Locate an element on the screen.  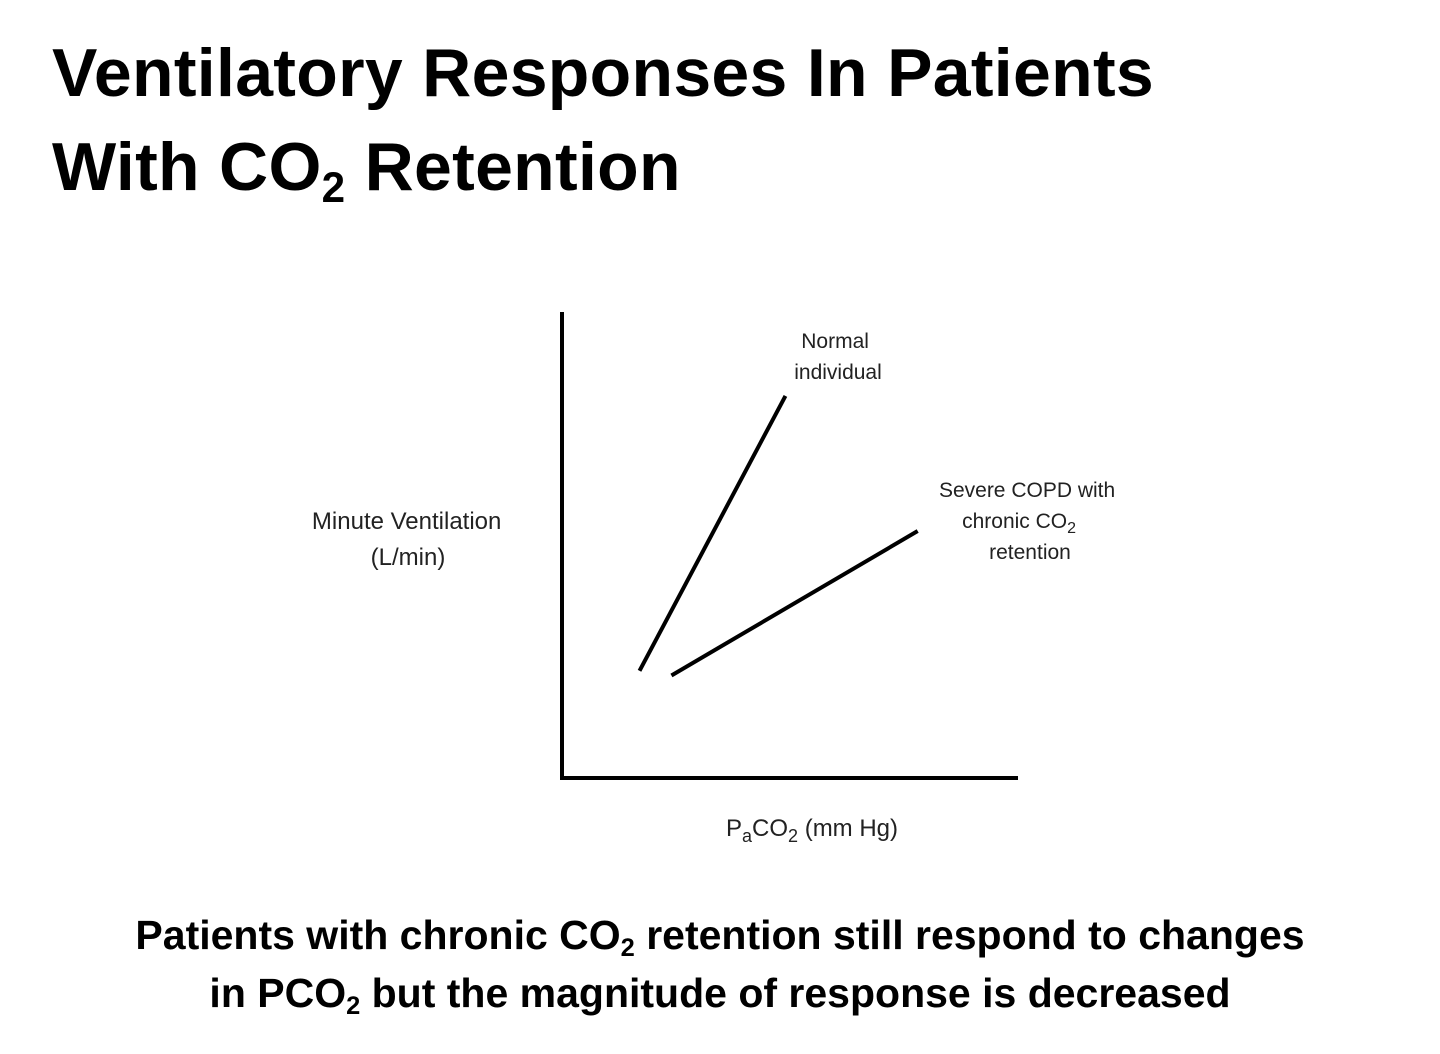
series-label-copd-line-2: chronic CO is located at coordinates (1014, 521).